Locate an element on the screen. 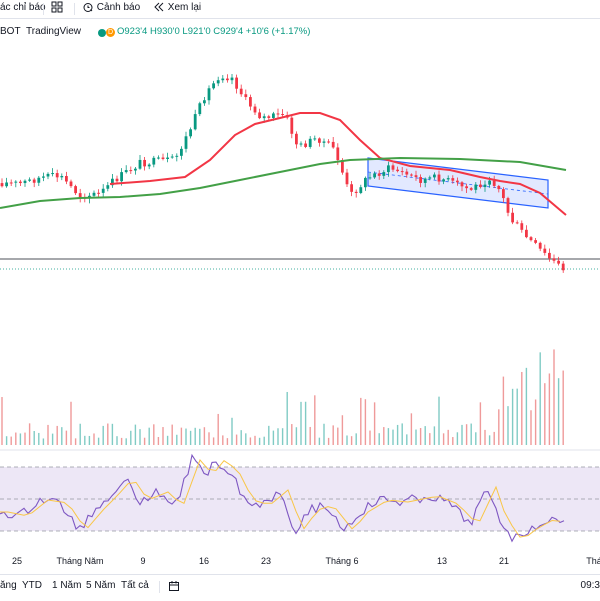 The height and width of the screenshot is (601, 600). time-axis-label: 16 is located at coordinates (204, 561).